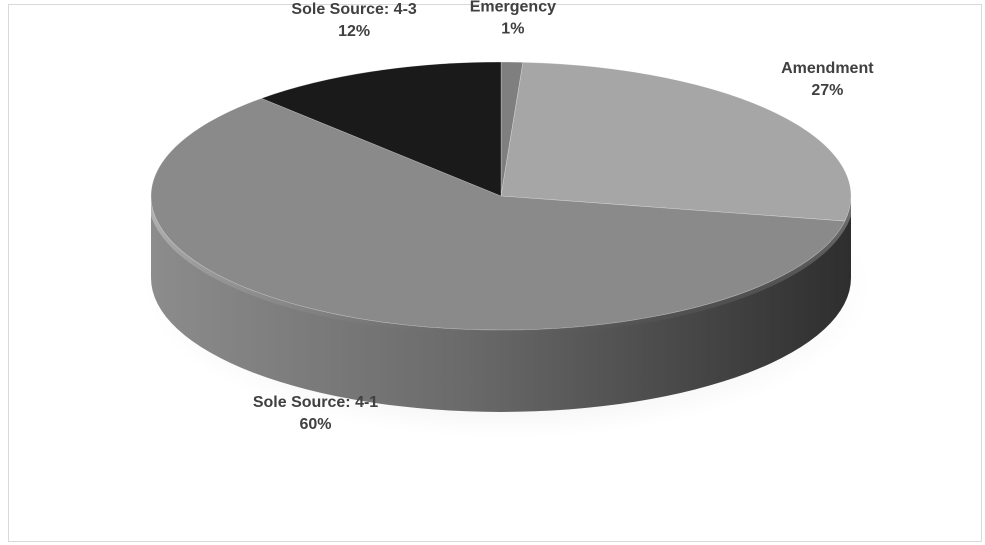 The width and height of the screenshot is (985, 545). What do you see at coordinates (827, 90) in the screenshot?
I see `slice-percent-amendment: 27%` at bounding box center [827, 90].